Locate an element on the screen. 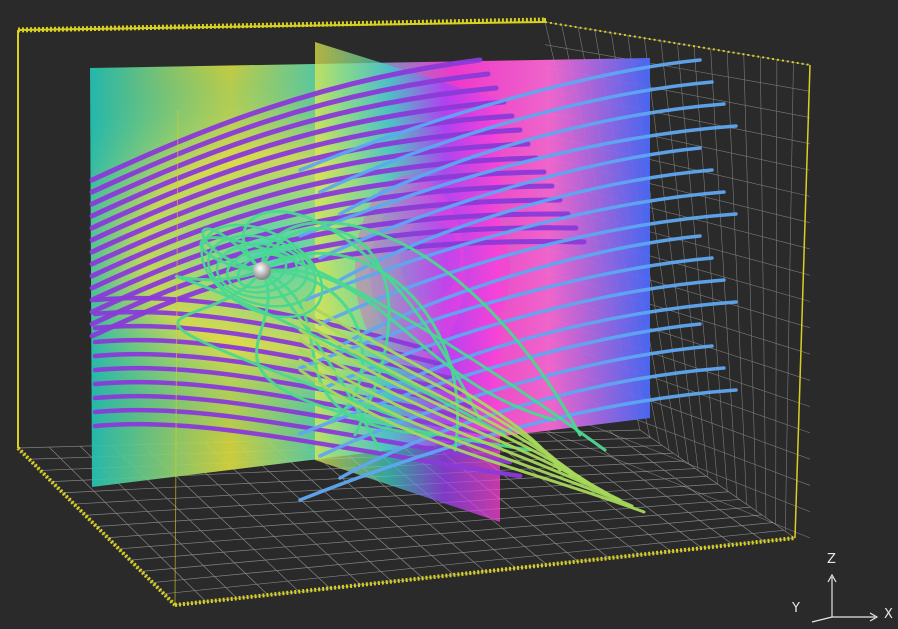  z-axis-label: Z is located at coordinates (831, 559).